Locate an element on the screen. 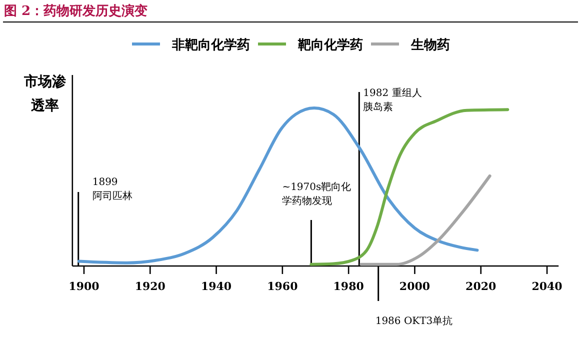 This screenshot has height=343, width=582. x-tick-label: 2040 is located at coordinates (547, 287).